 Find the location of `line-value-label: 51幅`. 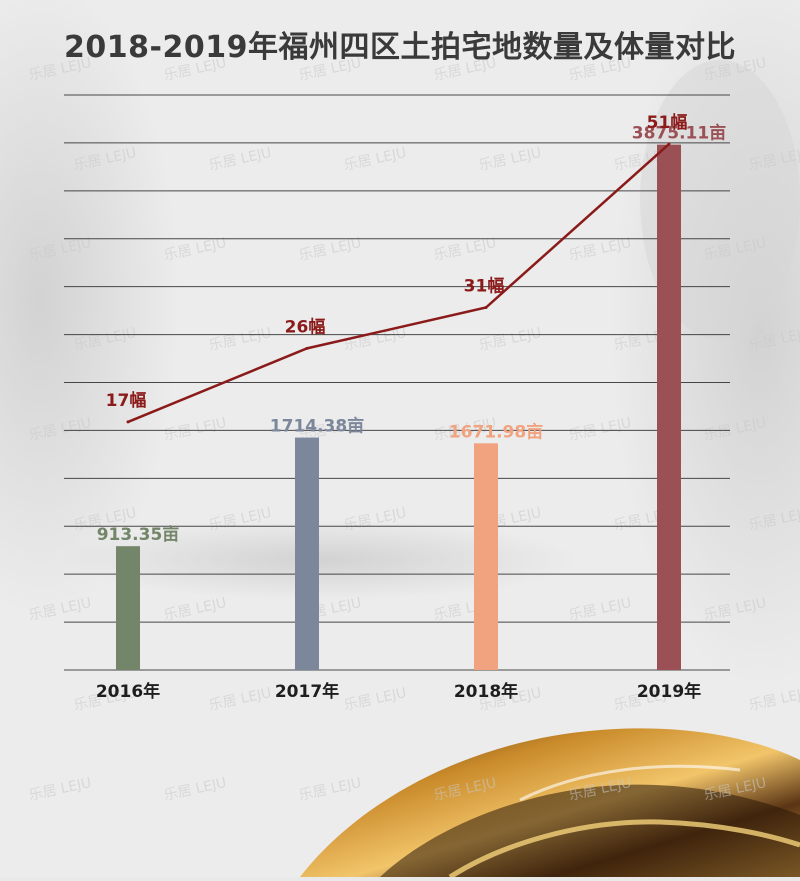

line-value-label: 51幅 is located at coordinates (667, 122).